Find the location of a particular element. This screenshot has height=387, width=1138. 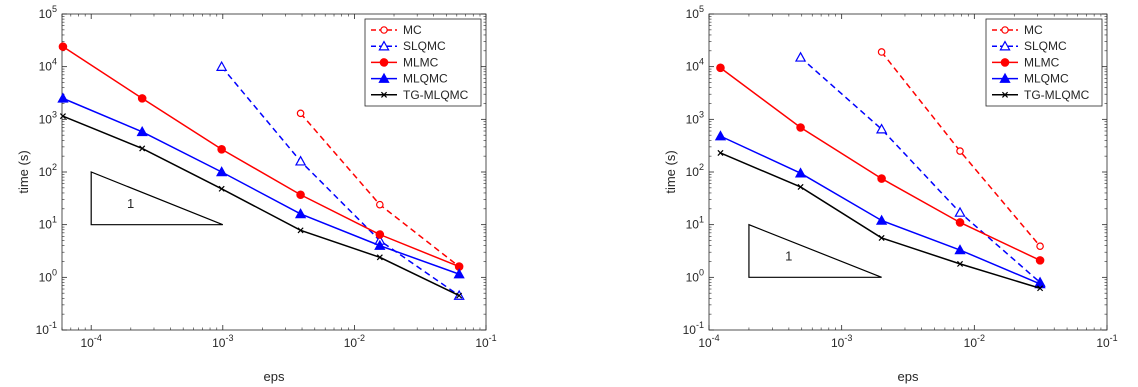

slope-triangle is located at coordinates (815, 250).